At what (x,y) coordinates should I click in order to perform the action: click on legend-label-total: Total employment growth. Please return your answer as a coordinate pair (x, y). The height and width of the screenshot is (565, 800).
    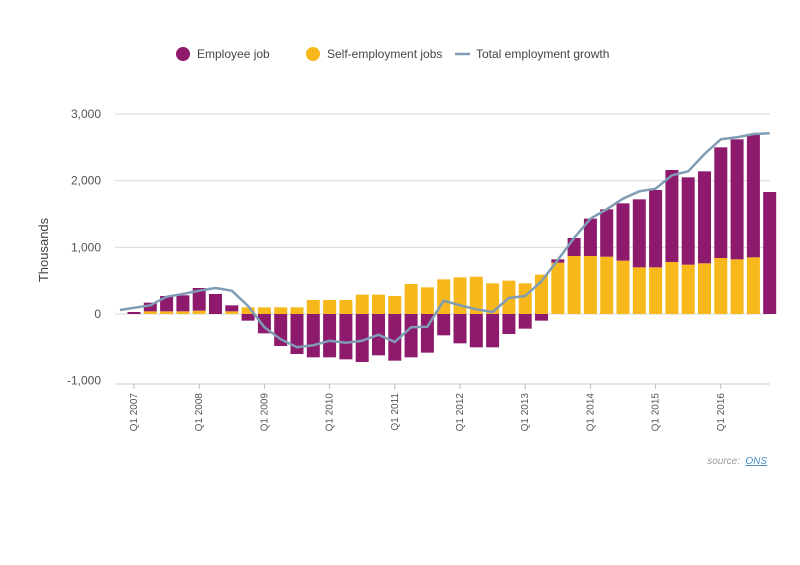
    Looking at the image, I should click on (542, 54).